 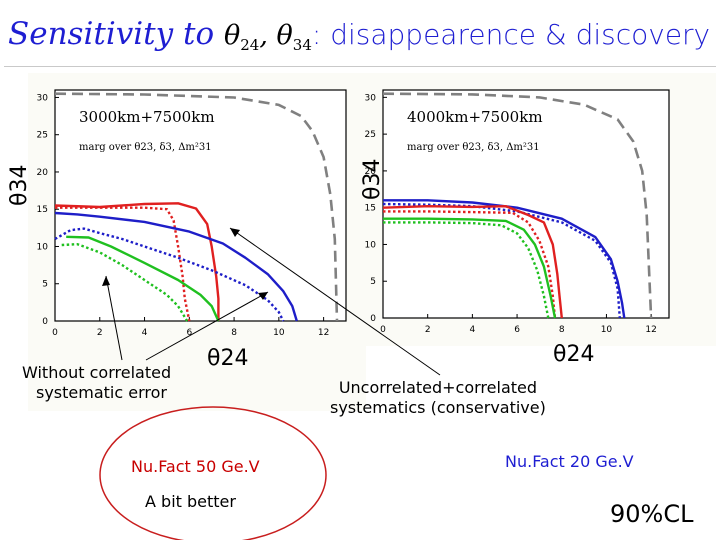 I want to click on title-sep: ,, so click(x=263, y=35).